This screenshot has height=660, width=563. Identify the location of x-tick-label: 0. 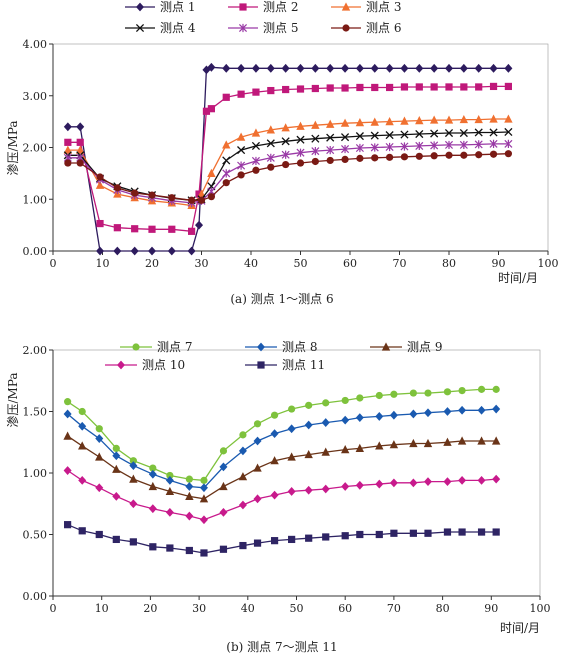
(53, 263).